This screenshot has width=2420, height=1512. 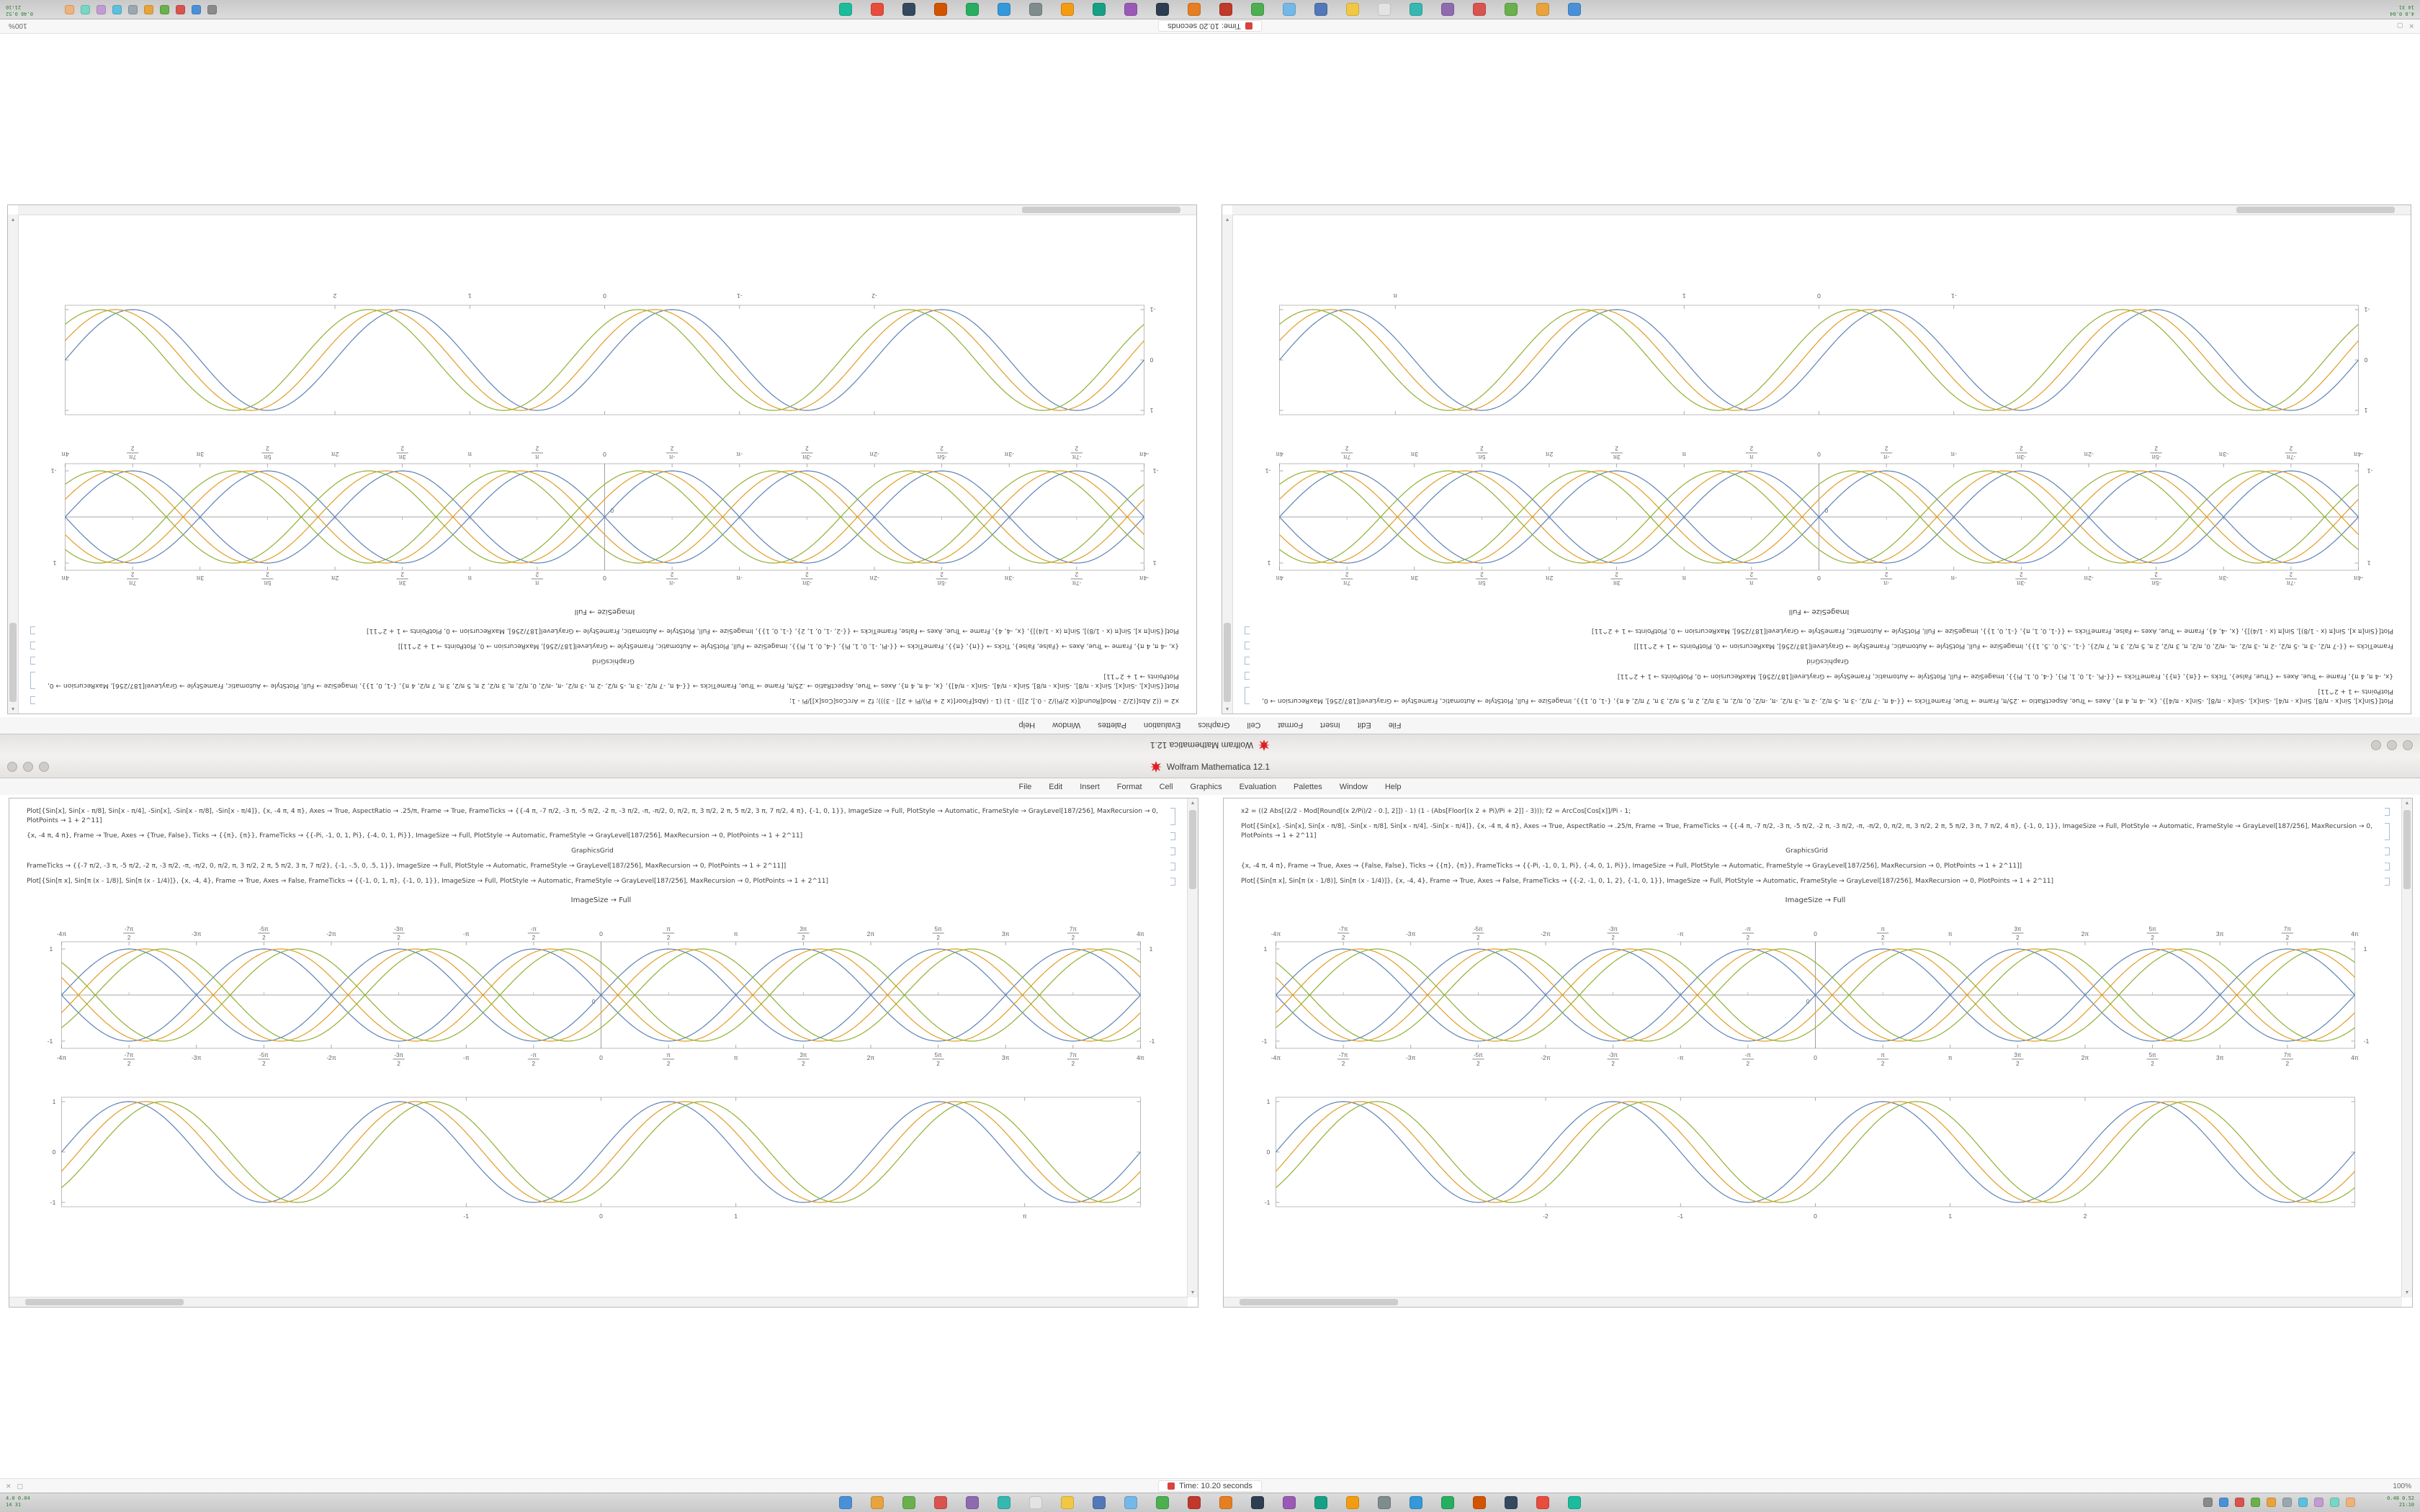 I want to click on menu-edit: Edit, so click(x=1364, y=725).